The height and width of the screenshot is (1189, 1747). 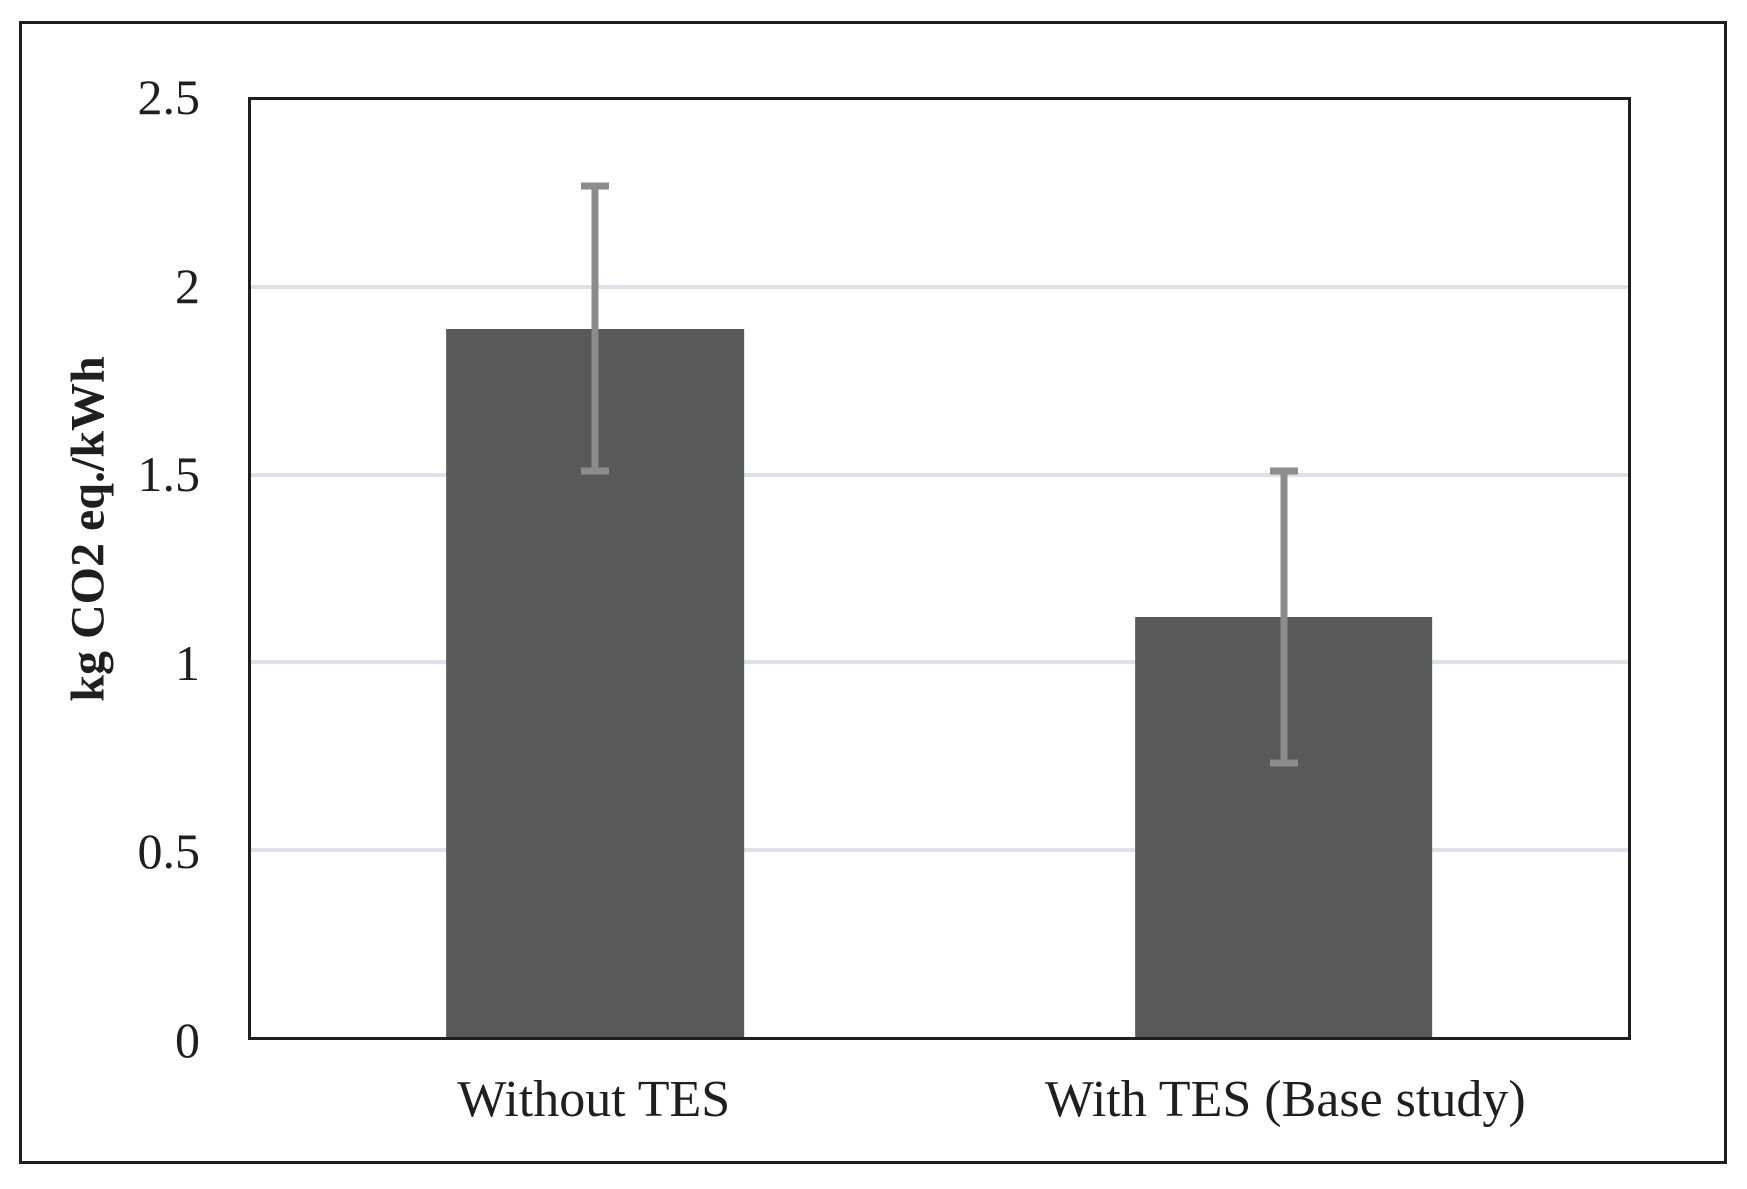 What do you see at coordinates (169, 97) in the screenshot?
I see `y-tick-label: 2.5` at bounding box center [169, 97].